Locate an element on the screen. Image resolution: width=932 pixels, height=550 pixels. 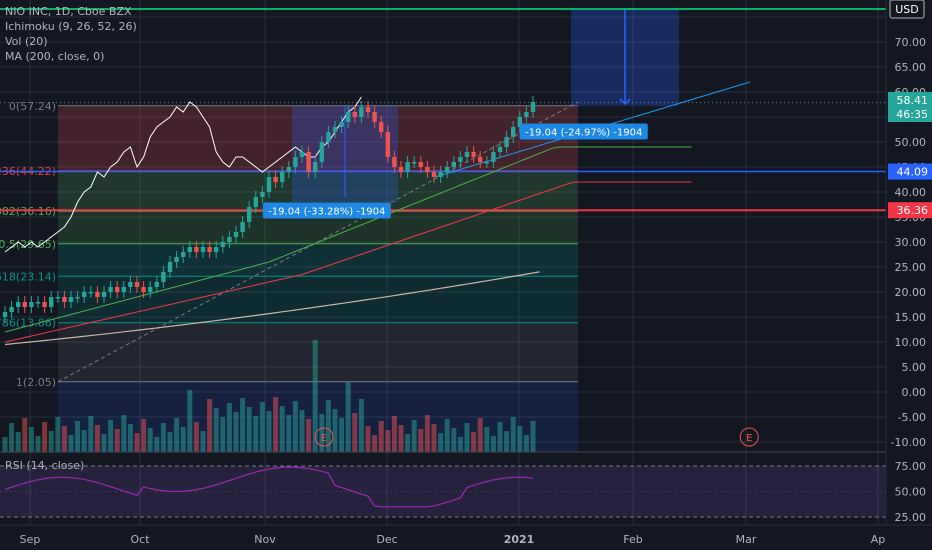
price-tick-label: 5.00 is located at coordinates (914, 367).